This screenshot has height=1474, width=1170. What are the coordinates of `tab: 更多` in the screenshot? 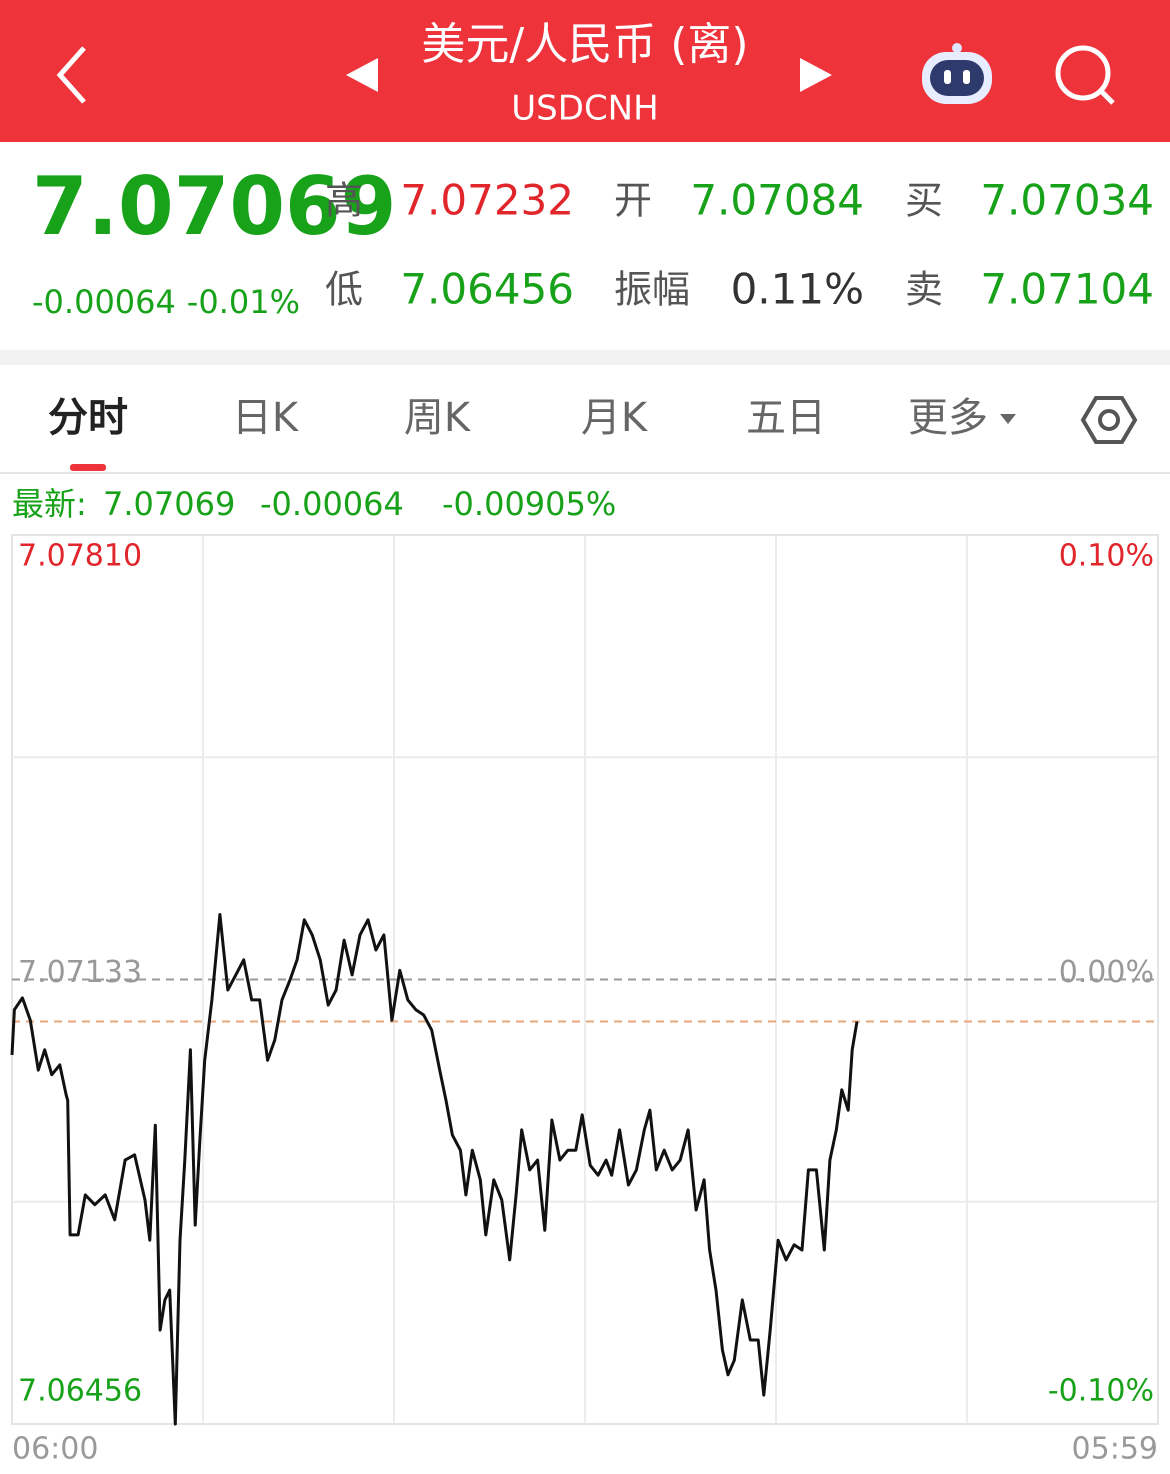 It's located at (948, 418).